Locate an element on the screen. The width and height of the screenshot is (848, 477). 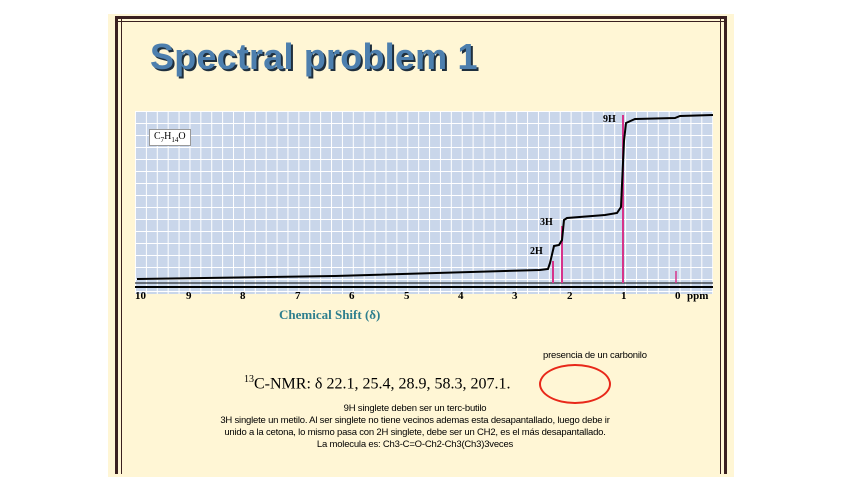
right-border is located at coordinates (725, 245).